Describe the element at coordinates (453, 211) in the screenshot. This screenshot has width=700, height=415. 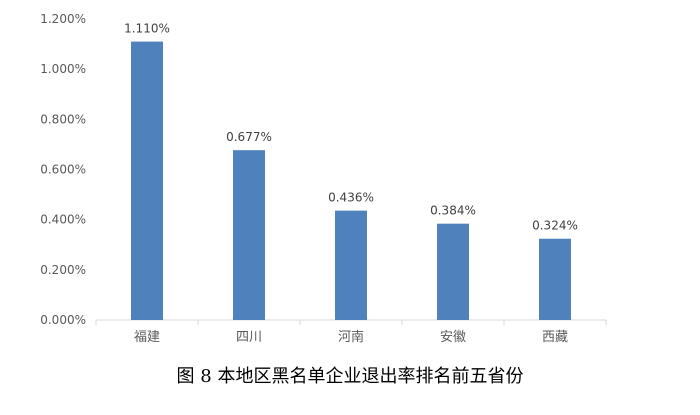
I see `data-label: 0.384%` at that location.